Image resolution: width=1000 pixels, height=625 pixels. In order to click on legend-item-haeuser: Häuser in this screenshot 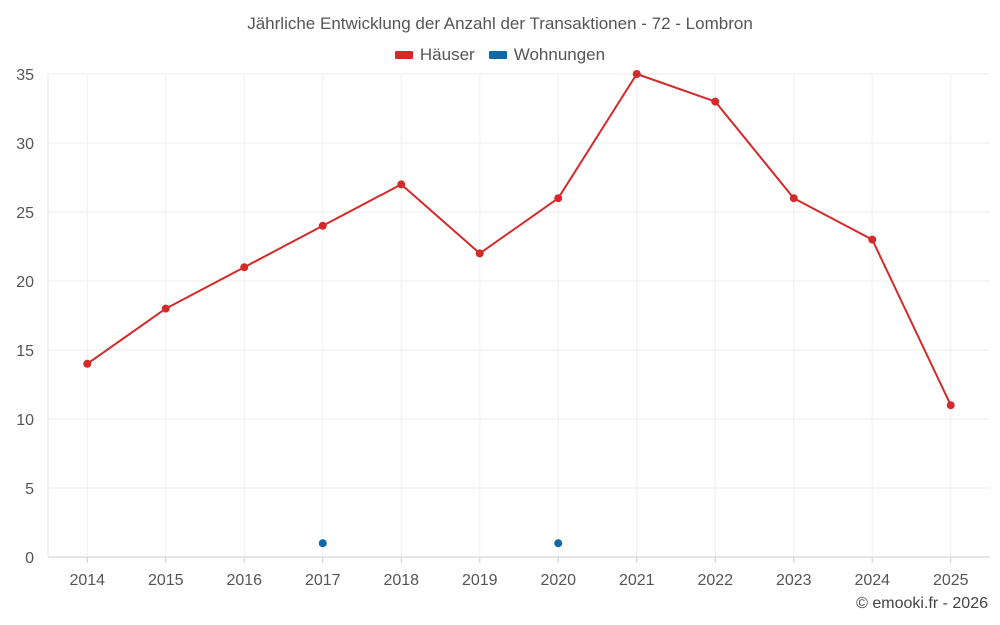, I will do `click(434, 55)`.